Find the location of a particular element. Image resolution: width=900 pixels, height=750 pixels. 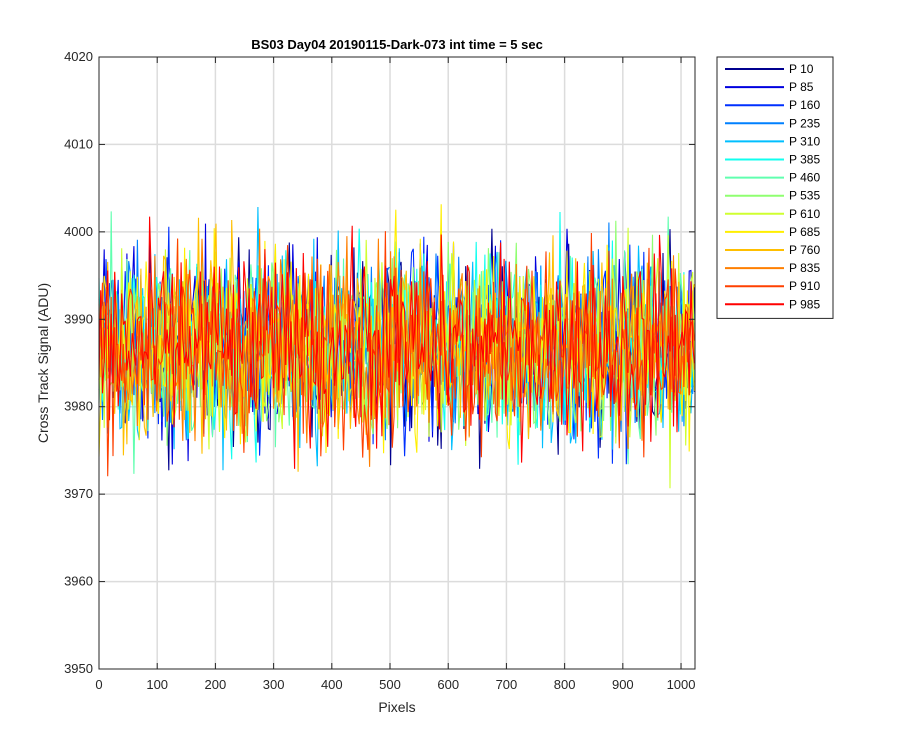

x-tick-label: 700 is located at coordinates (507, 684).